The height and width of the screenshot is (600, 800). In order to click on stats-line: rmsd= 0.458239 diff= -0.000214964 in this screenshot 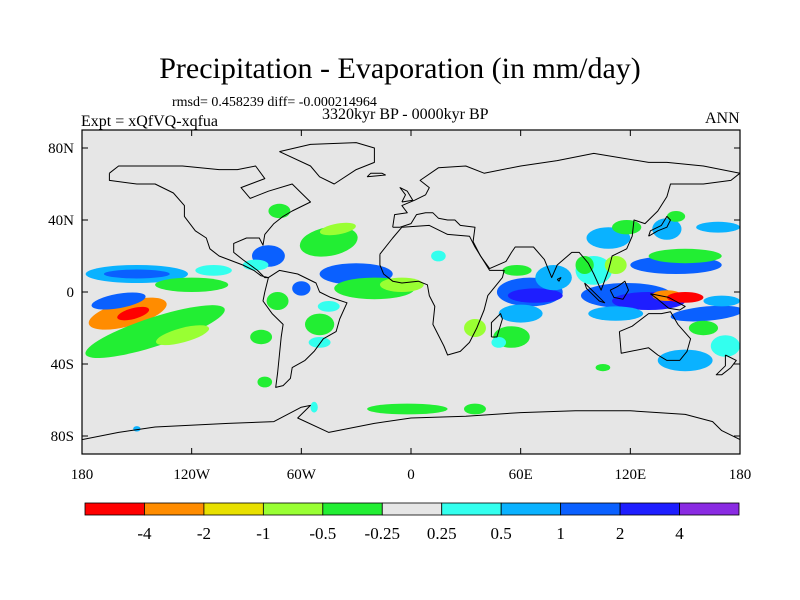, I will do `click(274, 102)`.